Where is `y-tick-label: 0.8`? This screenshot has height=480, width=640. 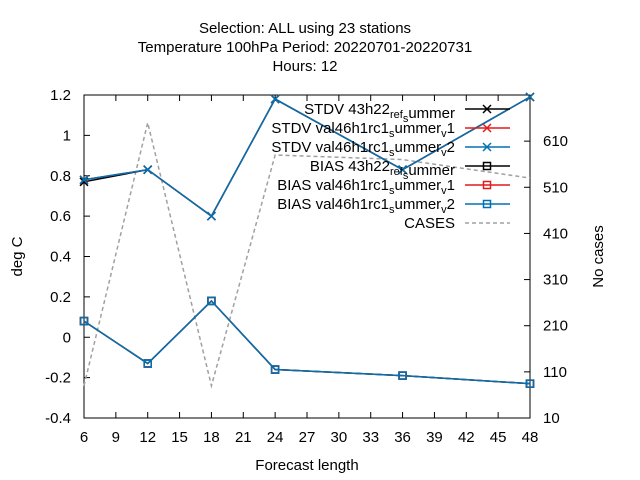
y-tick-label: 0.8 is located at coordinates (60, 176).